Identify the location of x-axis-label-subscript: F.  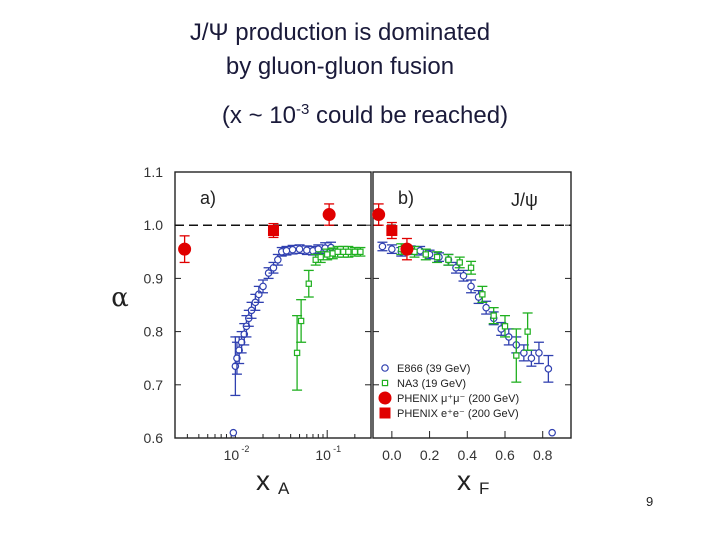
(484, 488).